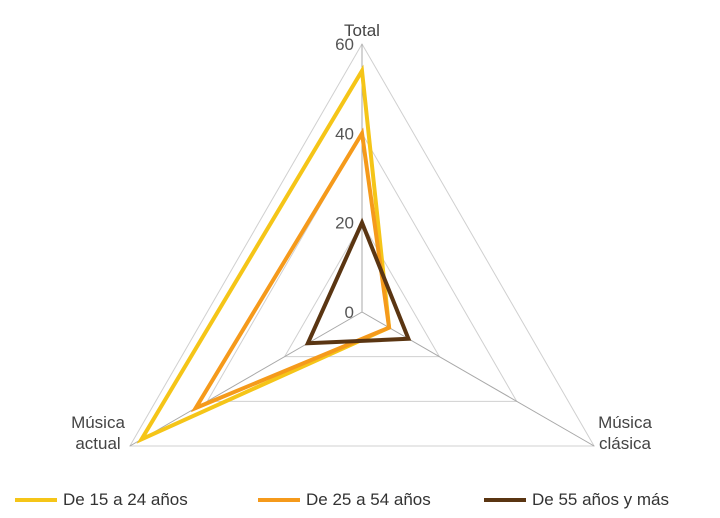 The image size is (720, 518). I want to click on tick-label: 20, so click(344, 223).